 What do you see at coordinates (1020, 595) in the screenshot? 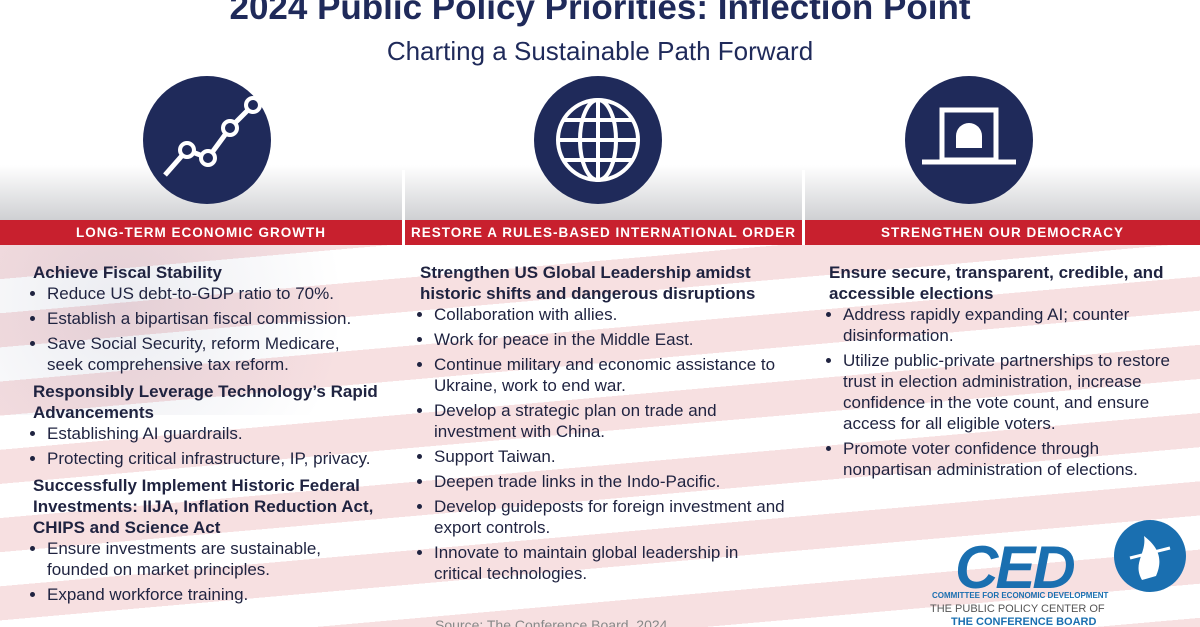
I see `logo-text: COMMITTEE FOR ECONOMIC DEVELOPMENT` at bounding box center [1020, 595].